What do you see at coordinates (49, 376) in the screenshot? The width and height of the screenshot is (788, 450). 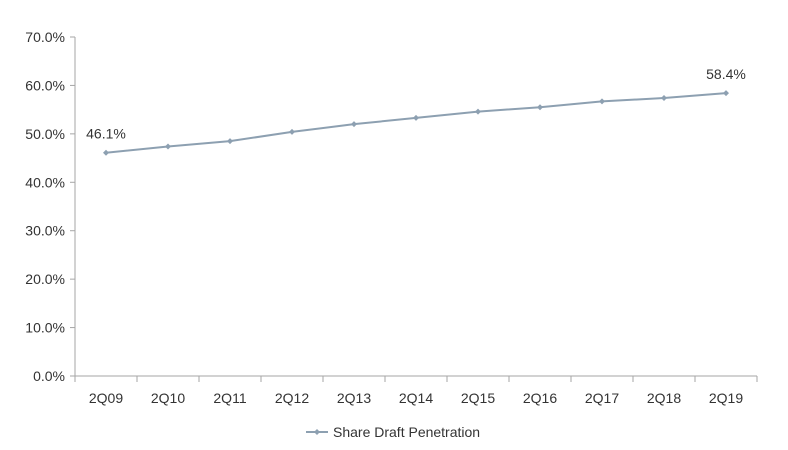 I see `y-tick-label: 0.0%` at bounding box center [49, 376].